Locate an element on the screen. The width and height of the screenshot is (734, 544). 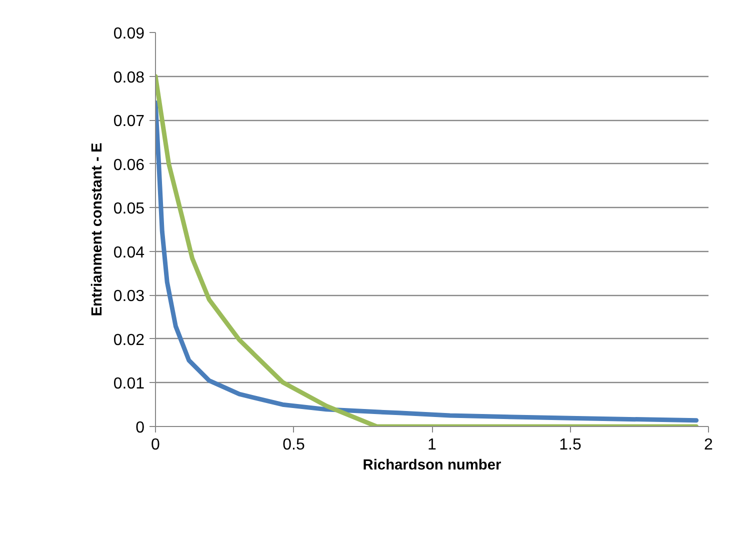
y-tick-label: 0 is located at coordinates (140, 428).